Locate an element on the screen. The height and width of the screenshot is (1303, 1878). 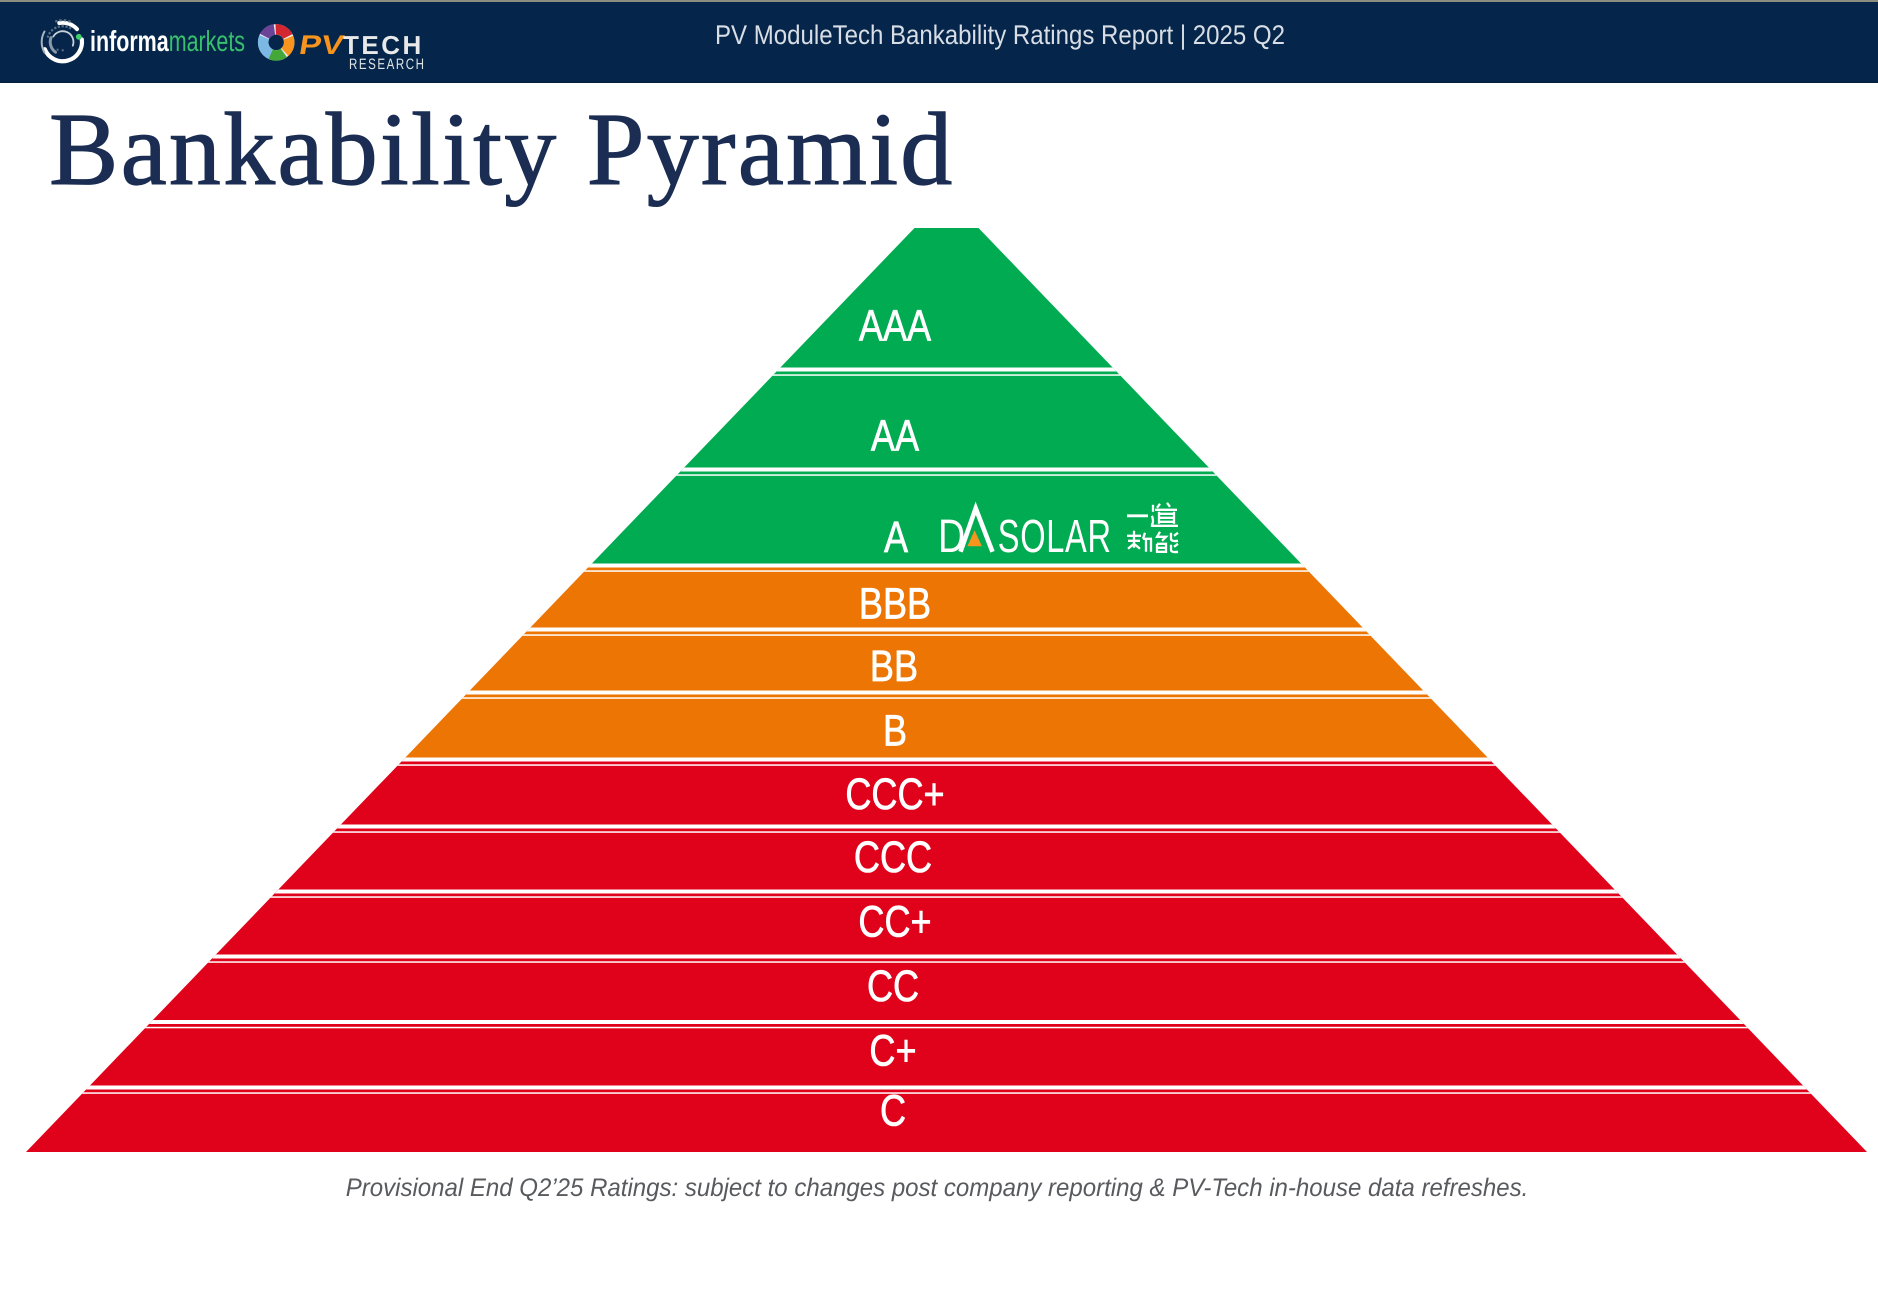
svg-text: RESEARCH is located at coordinates (387, 64).